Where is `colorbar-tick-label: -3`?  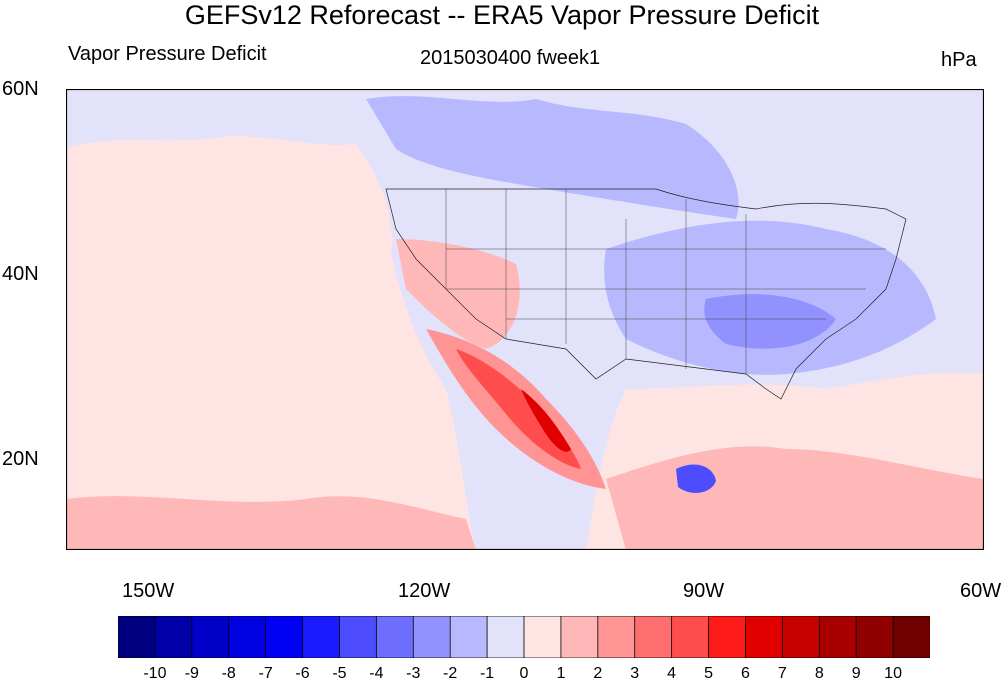
colorbar-tick-label: -3 is located at coordinates (413, 673).